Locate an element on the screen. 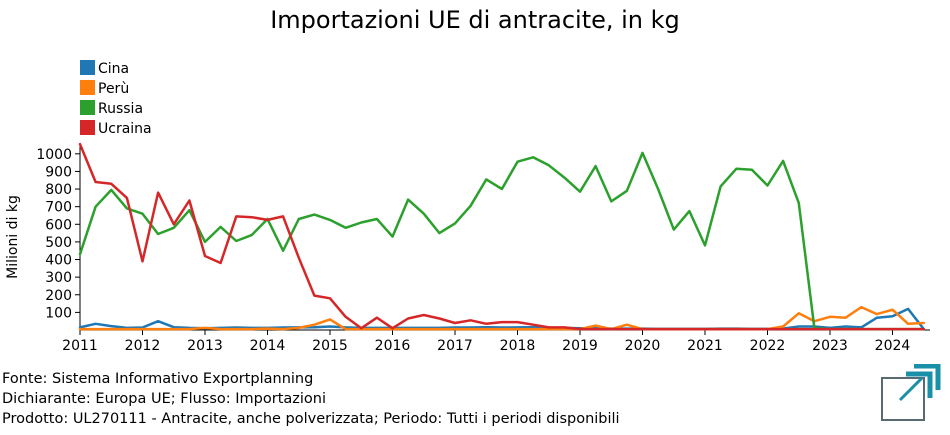 The height and width of the screenshot is (435, 950). x-tick-label: 2024 is located at coordinates (893, 346).